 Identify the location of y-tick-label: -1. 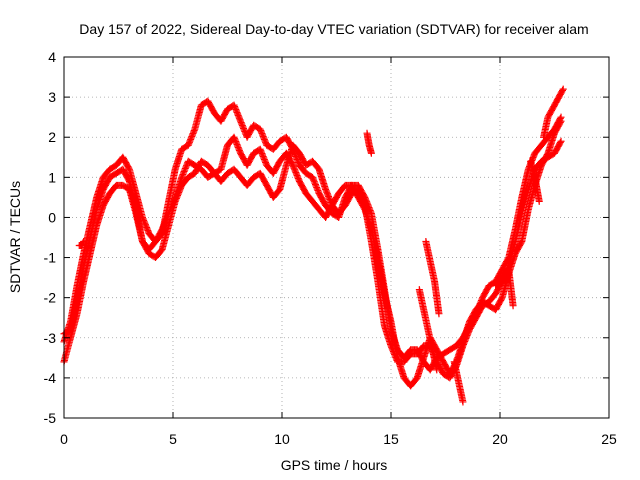
(50, 258).